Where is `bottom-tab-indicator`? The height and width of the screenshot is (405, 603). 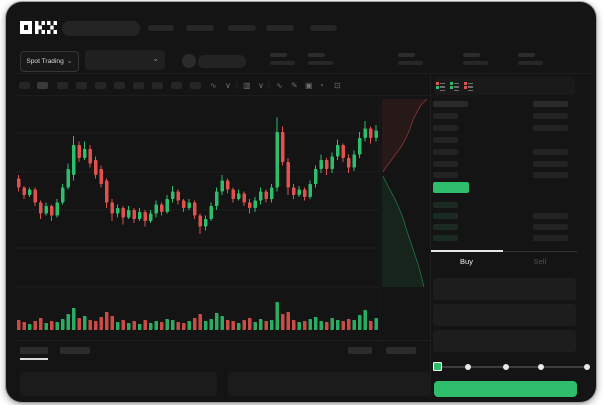 bottom-tab-indicator is located at coordinates (34, 359).